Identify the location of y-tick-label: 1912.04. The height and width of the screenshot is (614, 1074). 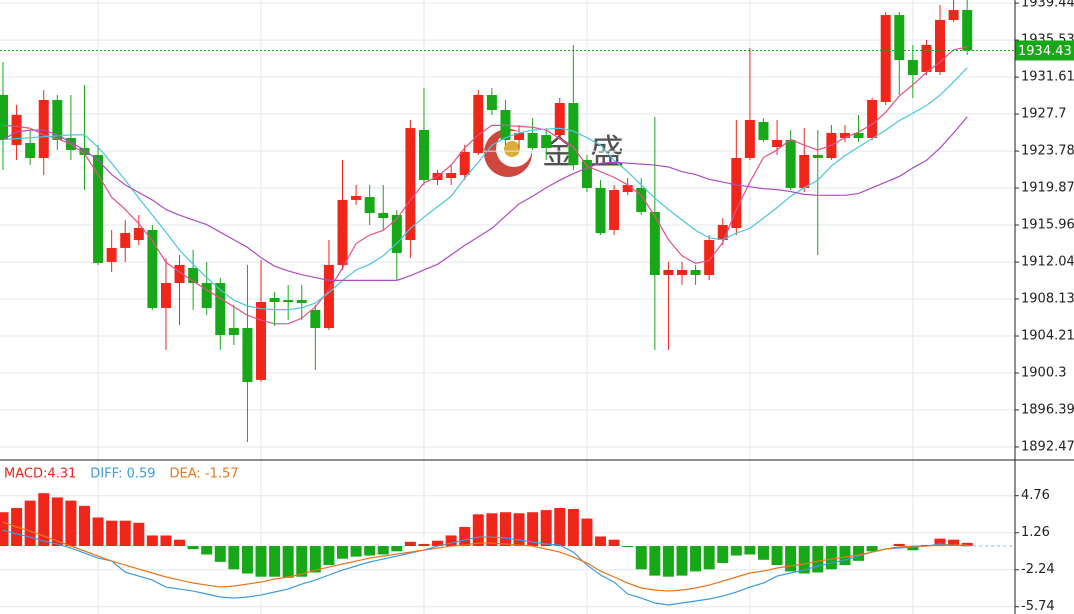
(1047, 262).